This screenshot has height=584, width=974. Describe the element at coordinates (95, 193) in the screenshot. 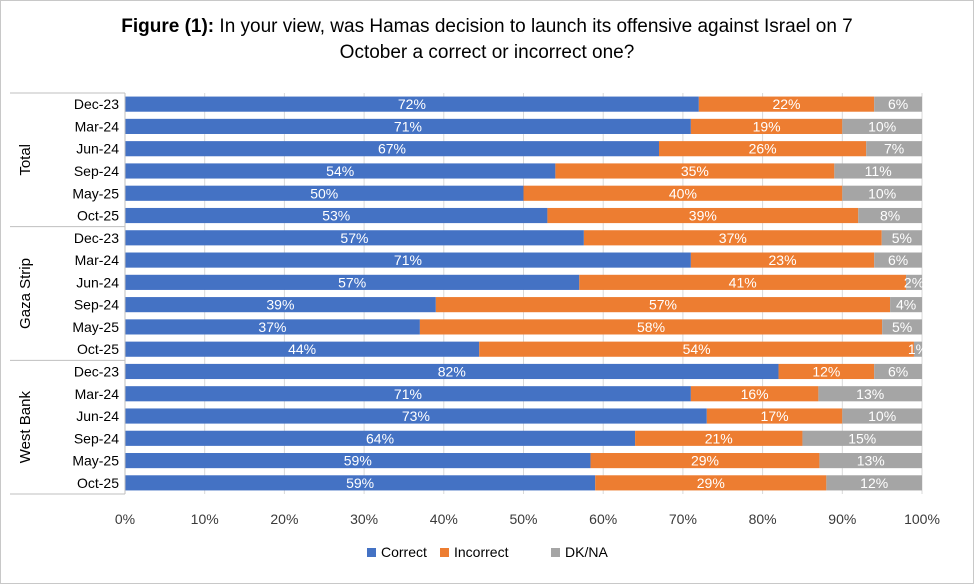

I see `category-label: May-25` at that location.